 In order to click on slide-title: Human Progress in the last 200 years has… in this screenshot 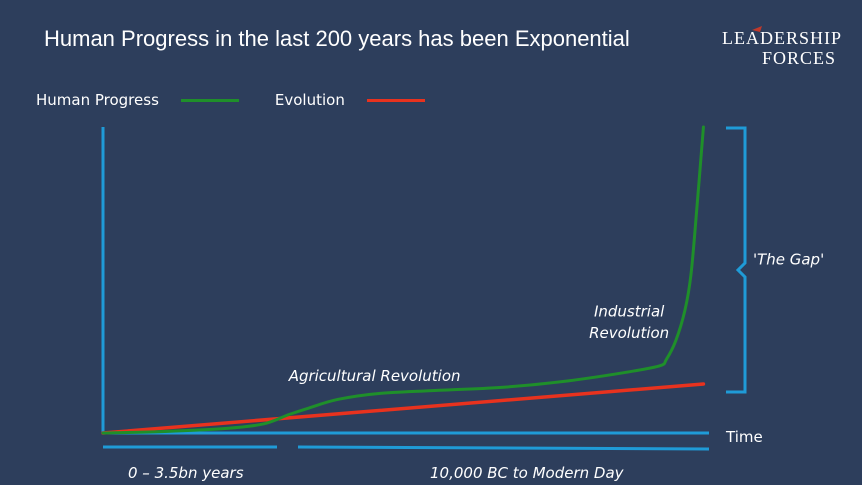, I will do `click(337, 38)`.